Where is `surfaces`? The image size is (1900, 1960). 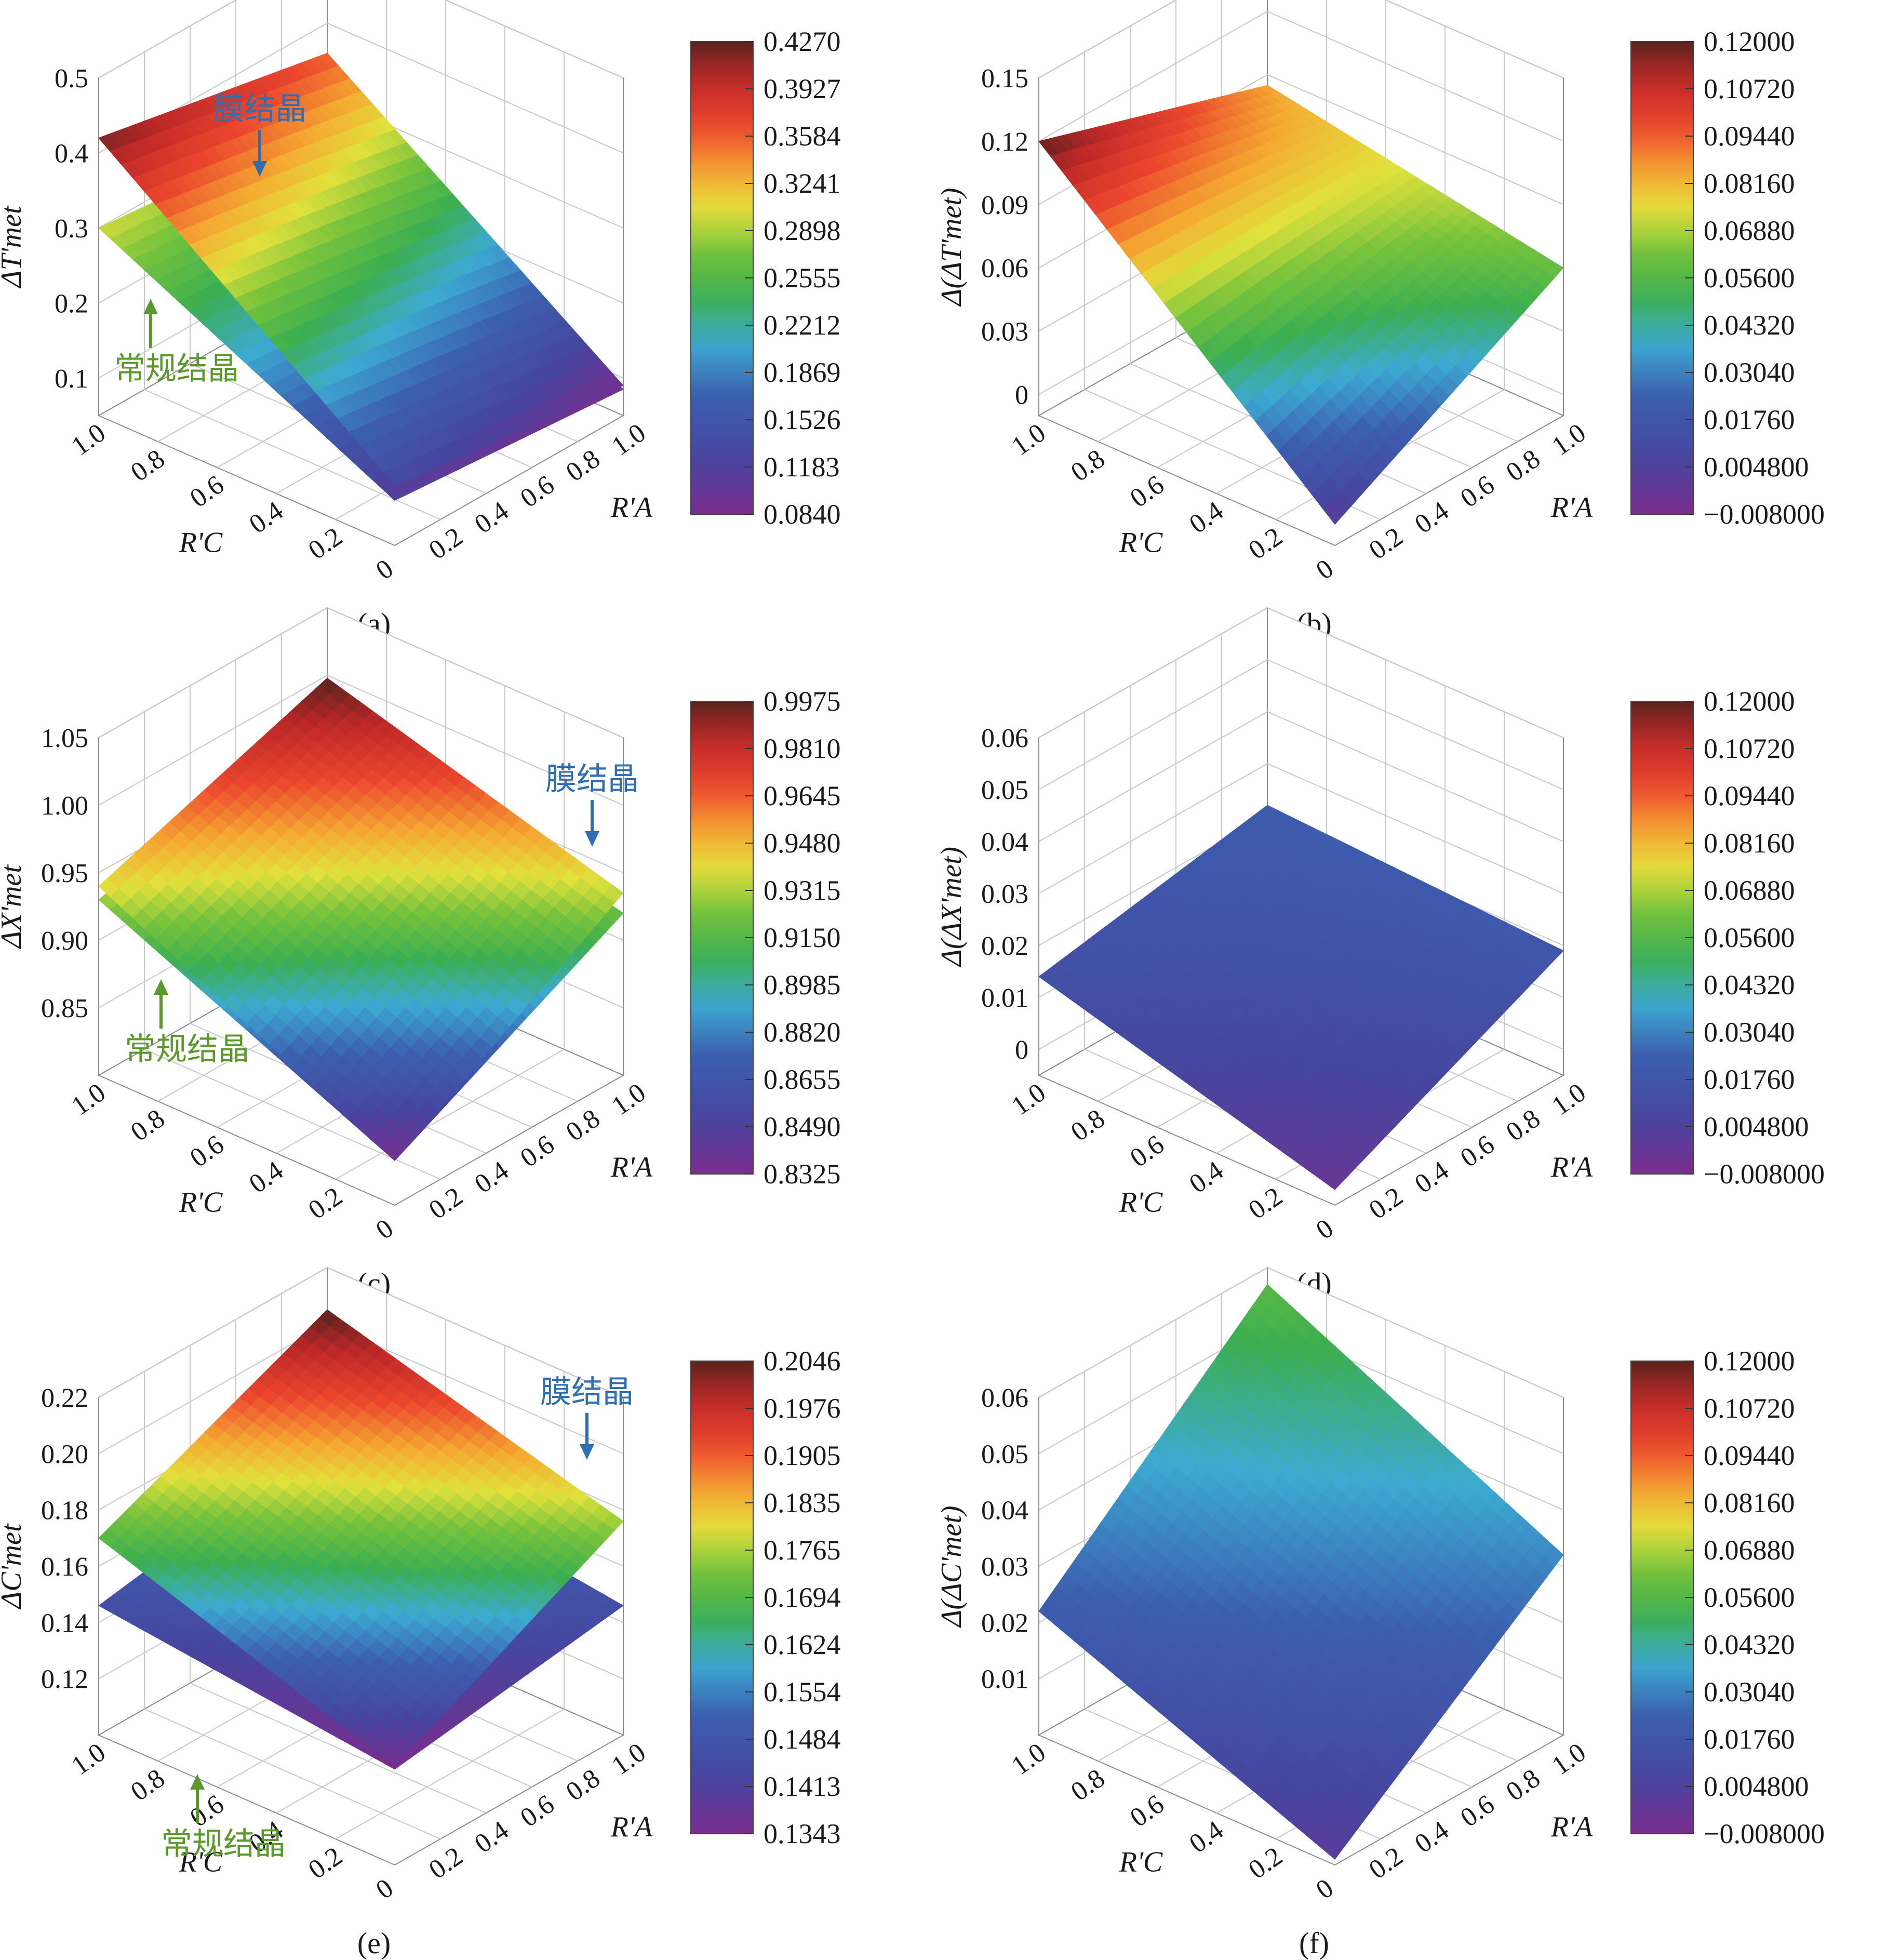 surfaces is located at coordinates (361, 276).